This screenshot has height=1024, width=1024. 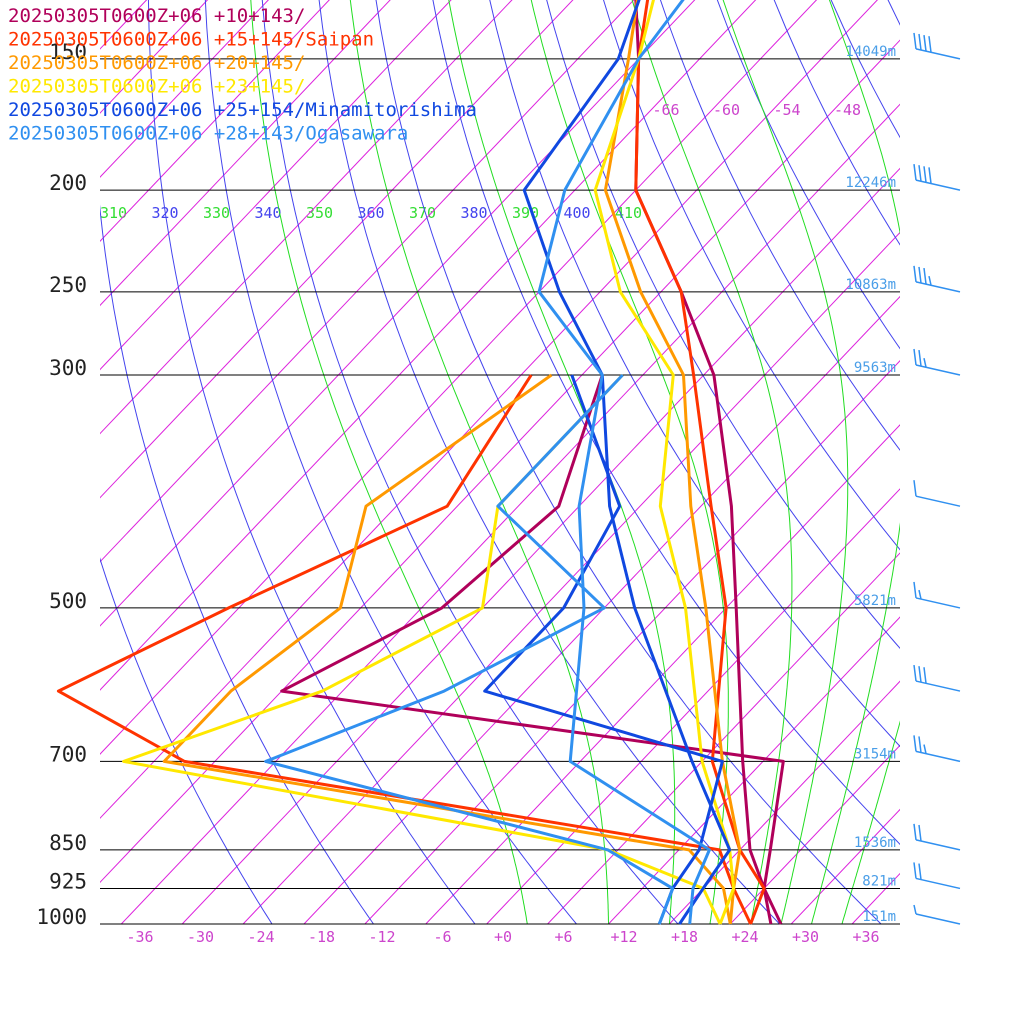 What do you see at coordinates (577, 213) in the screenshot?
I see `theta-tick-label: 400` at bounding box center [577, 213].